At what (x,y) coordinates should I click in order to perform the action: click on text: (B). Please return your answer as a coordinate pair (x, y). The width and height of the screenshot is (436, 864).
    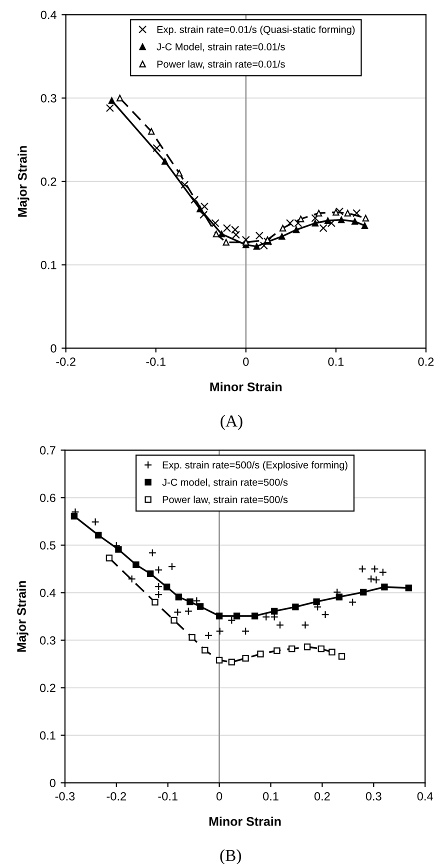
    Looking at the image, I should click on (231, 856).